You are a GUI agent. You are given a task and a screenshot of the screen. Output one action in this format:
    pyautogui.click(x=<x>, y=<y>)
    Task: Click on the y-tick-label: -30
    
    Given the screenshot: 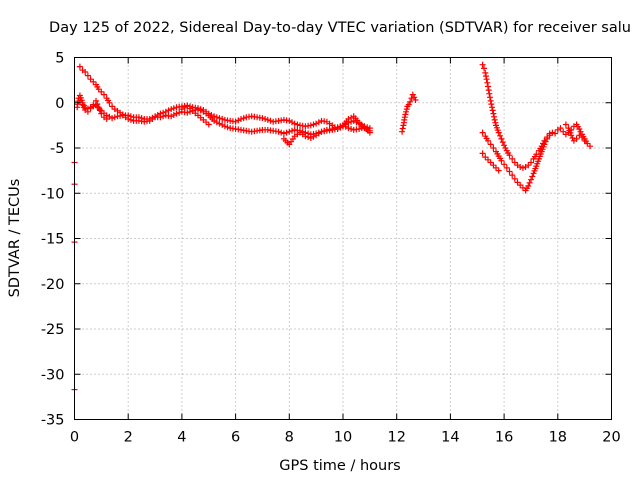 What is the action you would take?
    pyautogui.click(x=53, y=375)
    